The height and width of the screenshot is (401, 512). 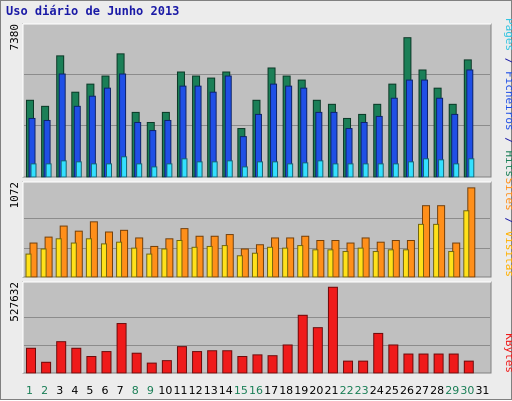 I want to click on legend-part: Hits, so click(x=507, y=164).